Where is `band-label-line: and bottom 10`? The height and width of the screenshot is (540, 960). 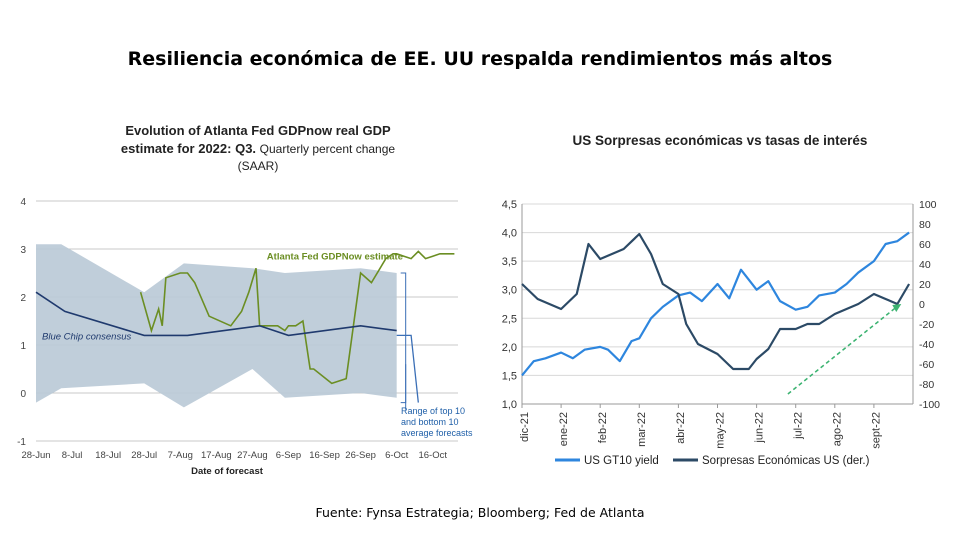
band-label-line: and bottom 10 is located at coordinates (430, 422).